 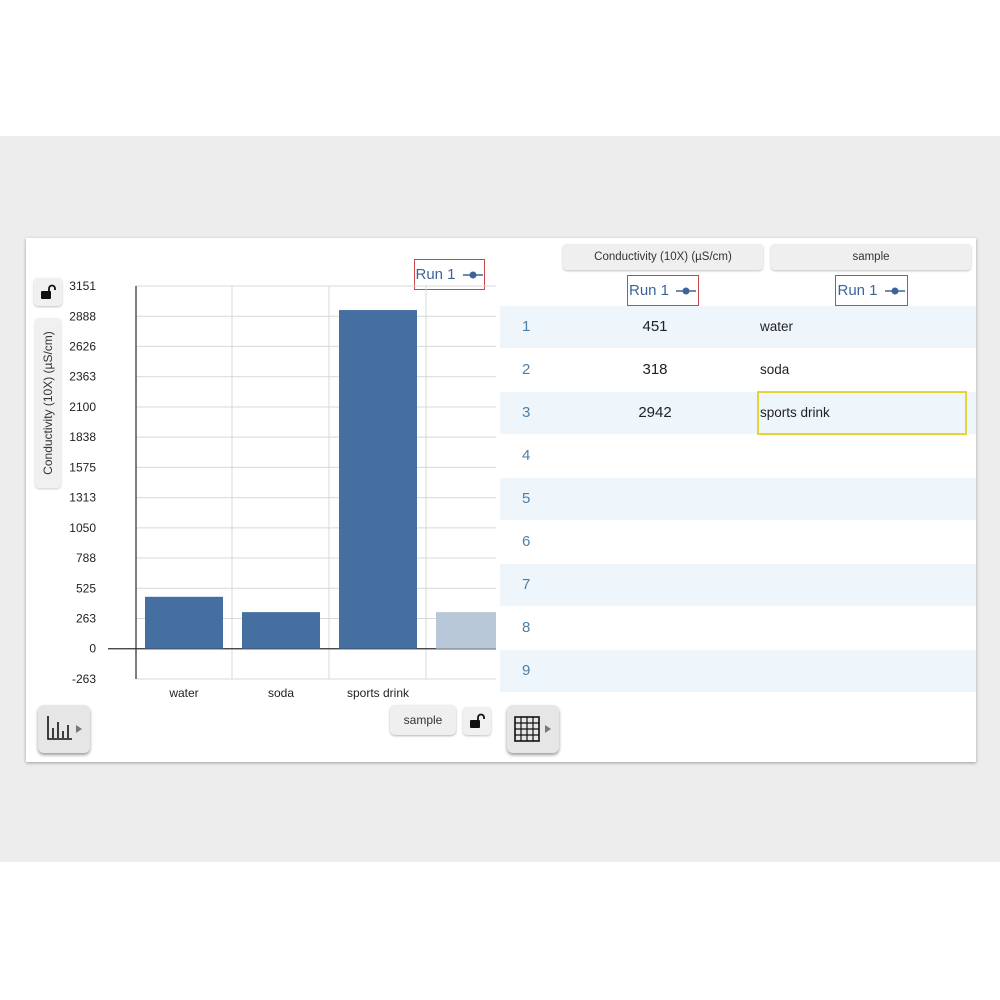 What do you see at coordinates (795, 412) in the screenshot?
I see `sample-cell: sports drink` at bounding box center [795, 412].